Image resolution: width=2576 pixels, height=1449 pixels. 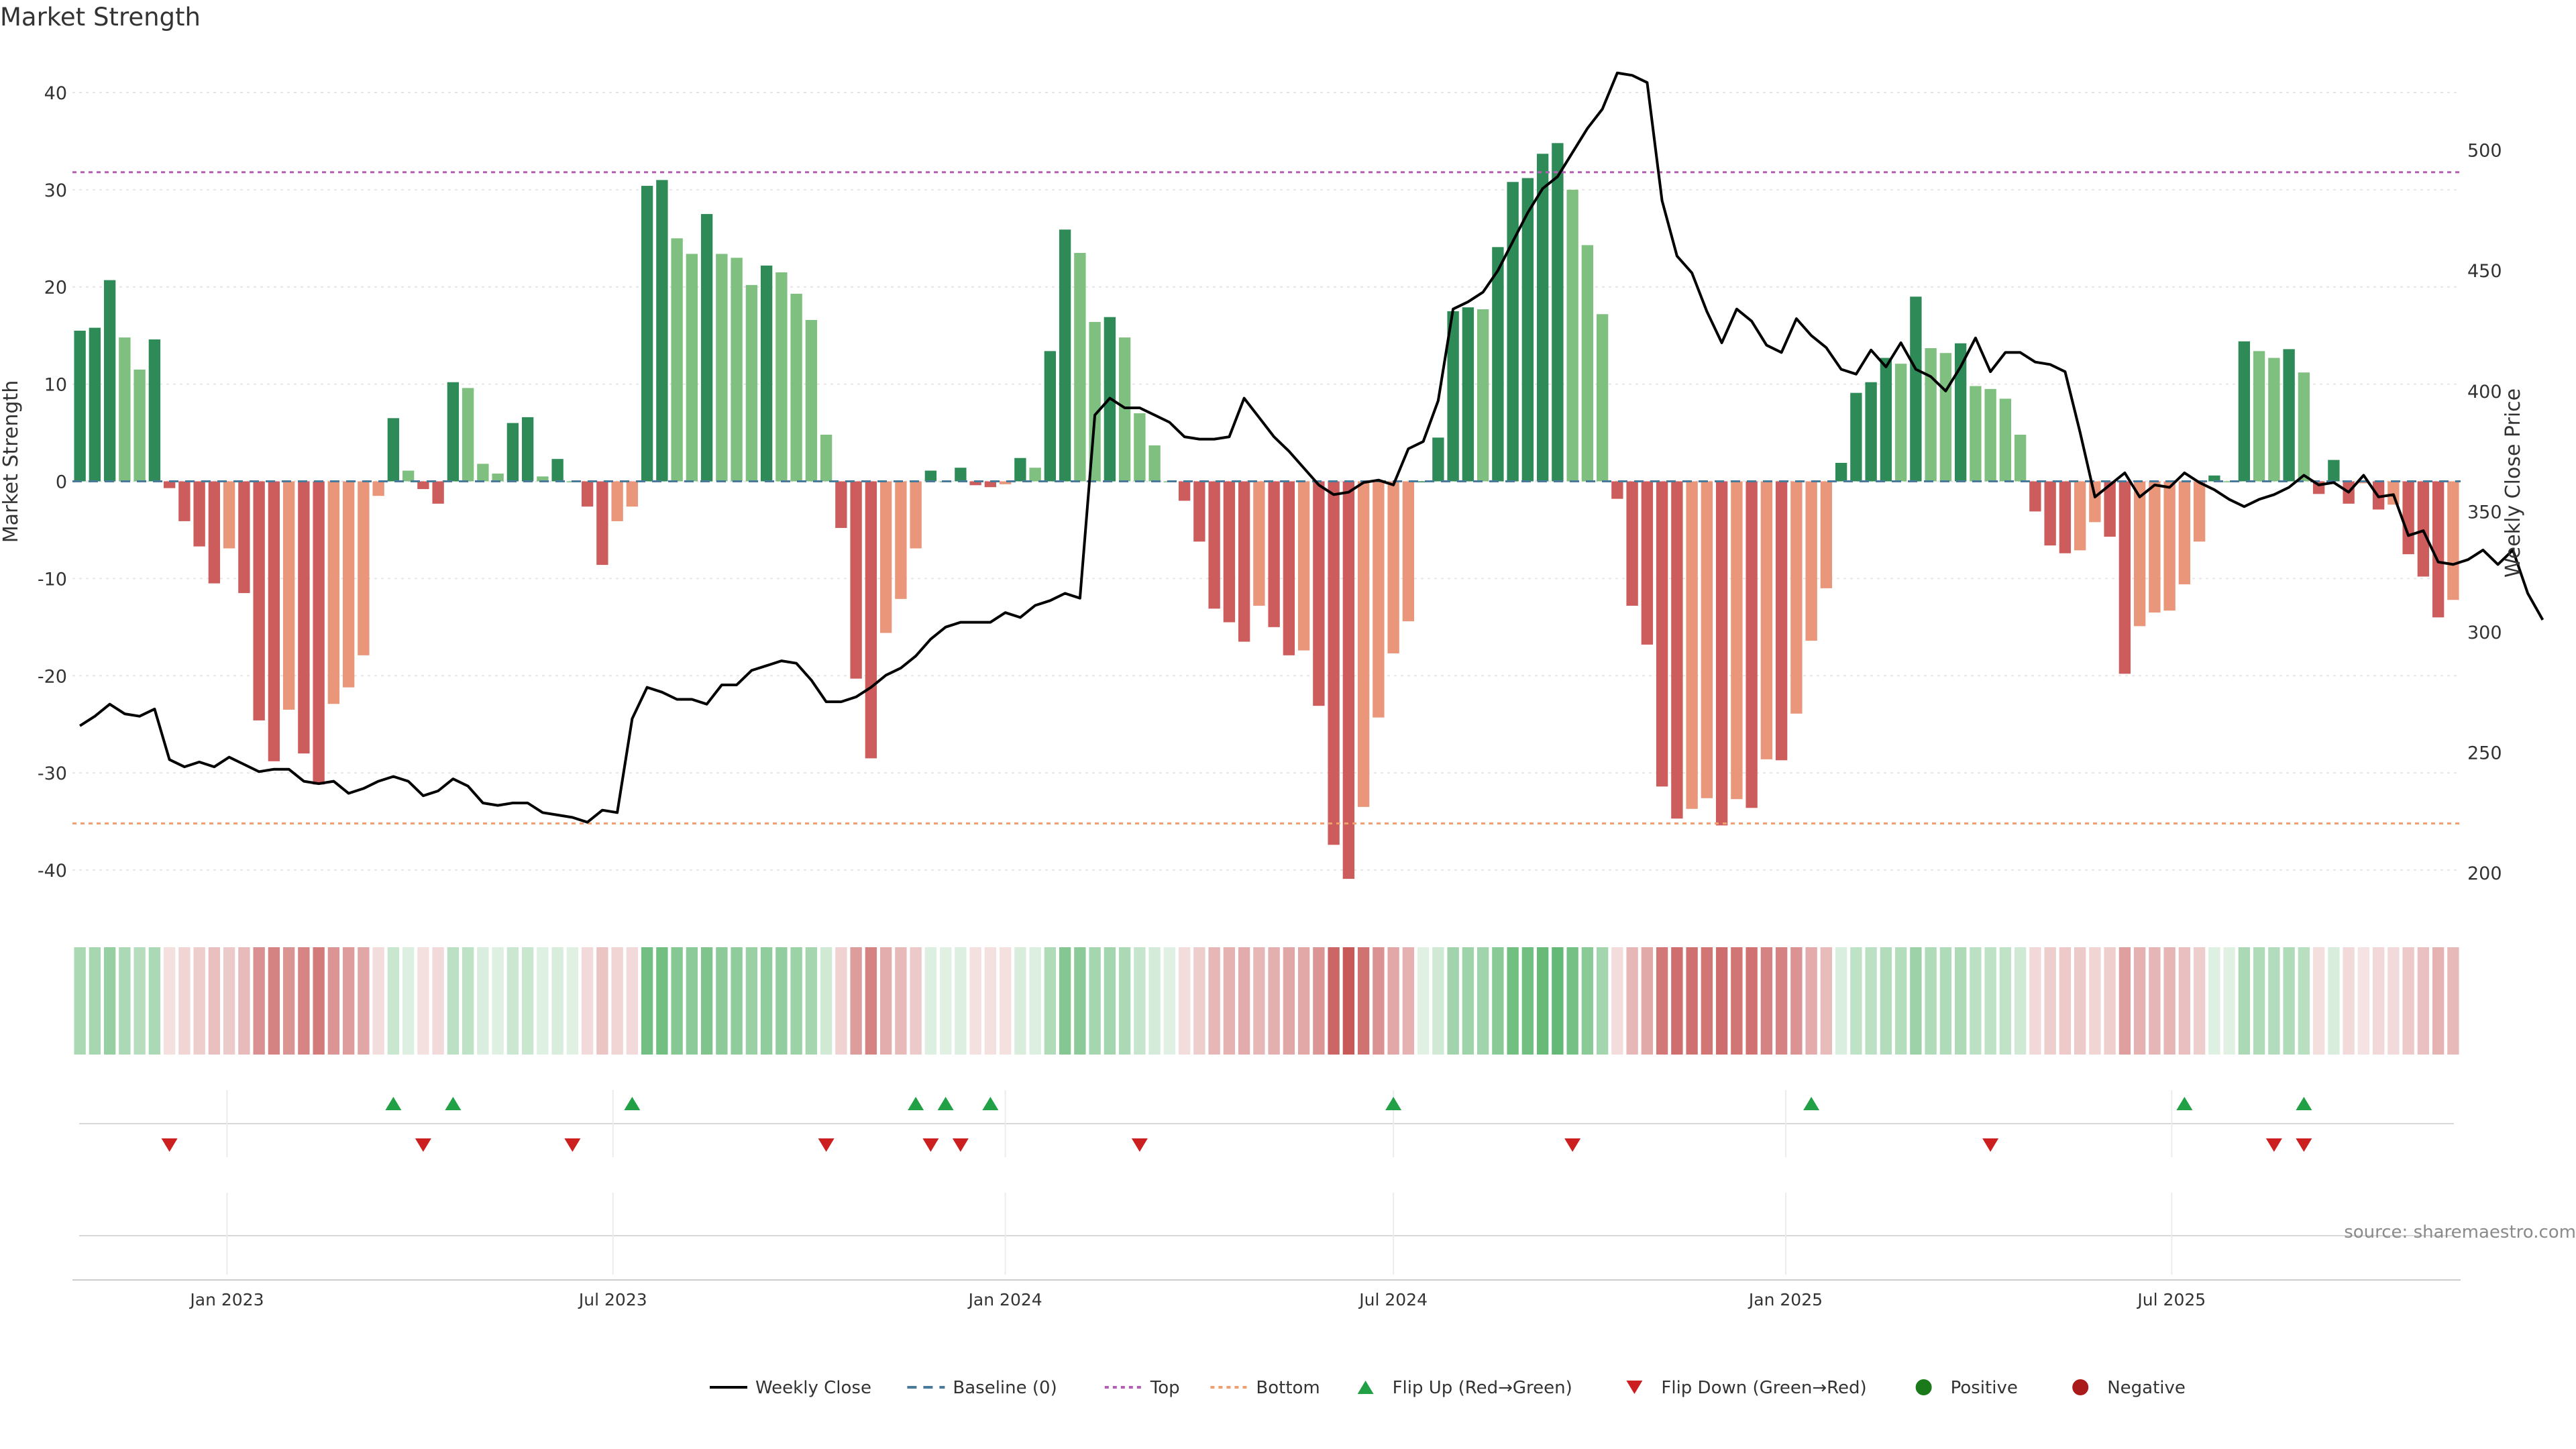 What do you see at coordinates (790, 1388) in the screenshot?
I see `legend-item-weekly-close: Weekly Close` at bounding box center [790, 1388].